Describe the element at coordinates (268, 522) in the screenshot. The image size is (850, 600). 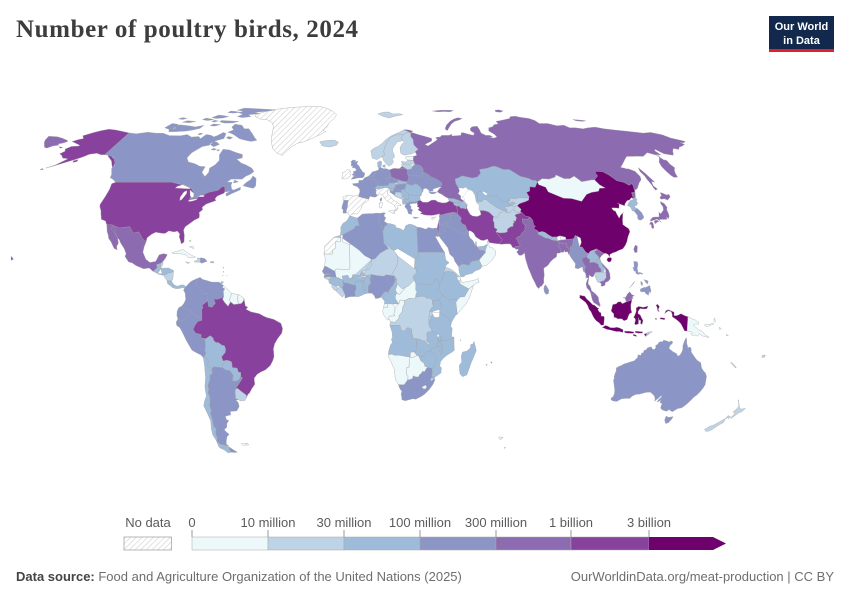
I see `svg-text: 10 million` at that location.